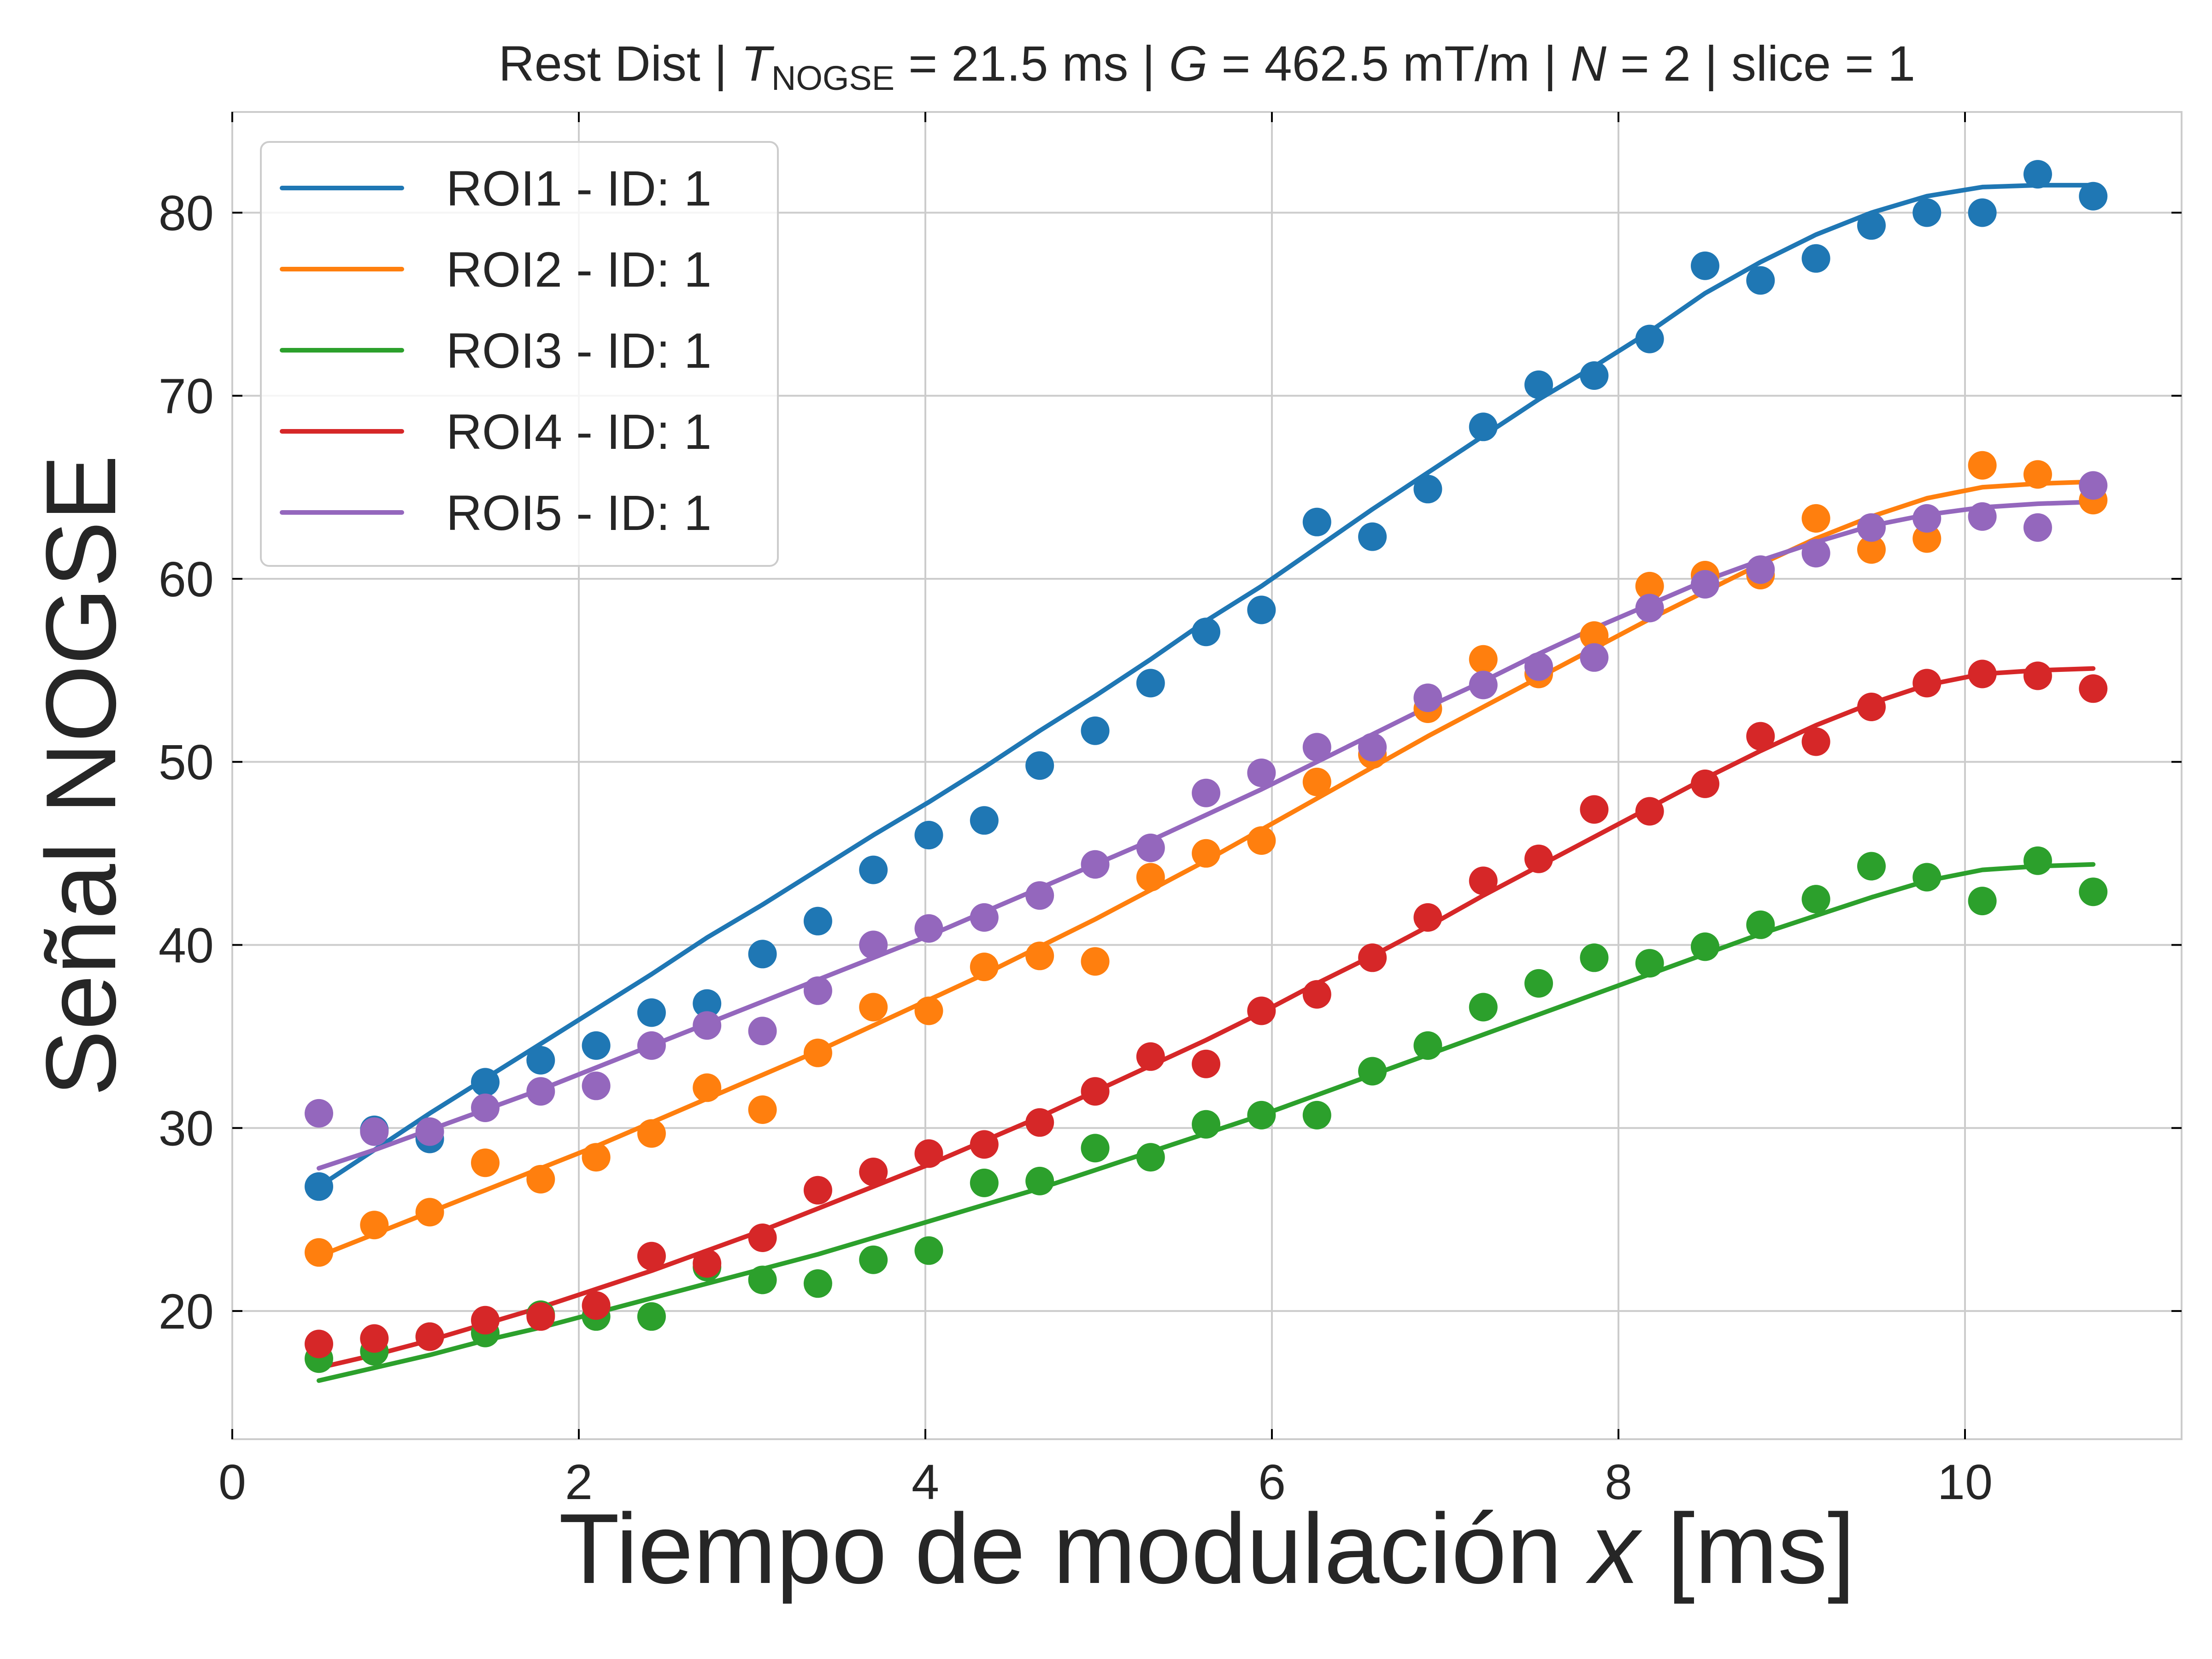 This screenshot has width=2212, height=1659. Describe the element at coordinates (579, 188) in the screenshot. I see `legend-label: ROI1 - ID: 1` at that location.